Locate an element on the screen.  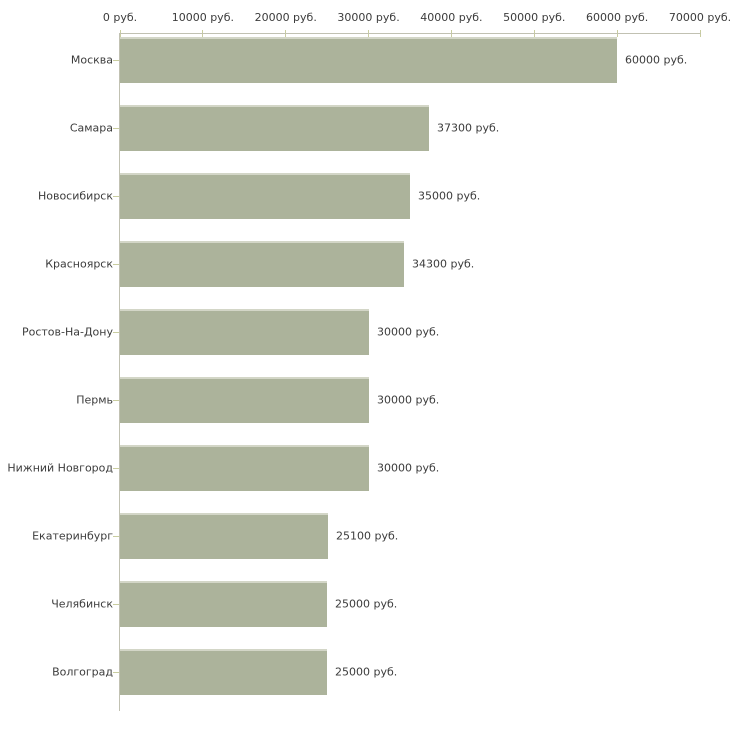
category-label: Самара is located at coordinates (91, 128).